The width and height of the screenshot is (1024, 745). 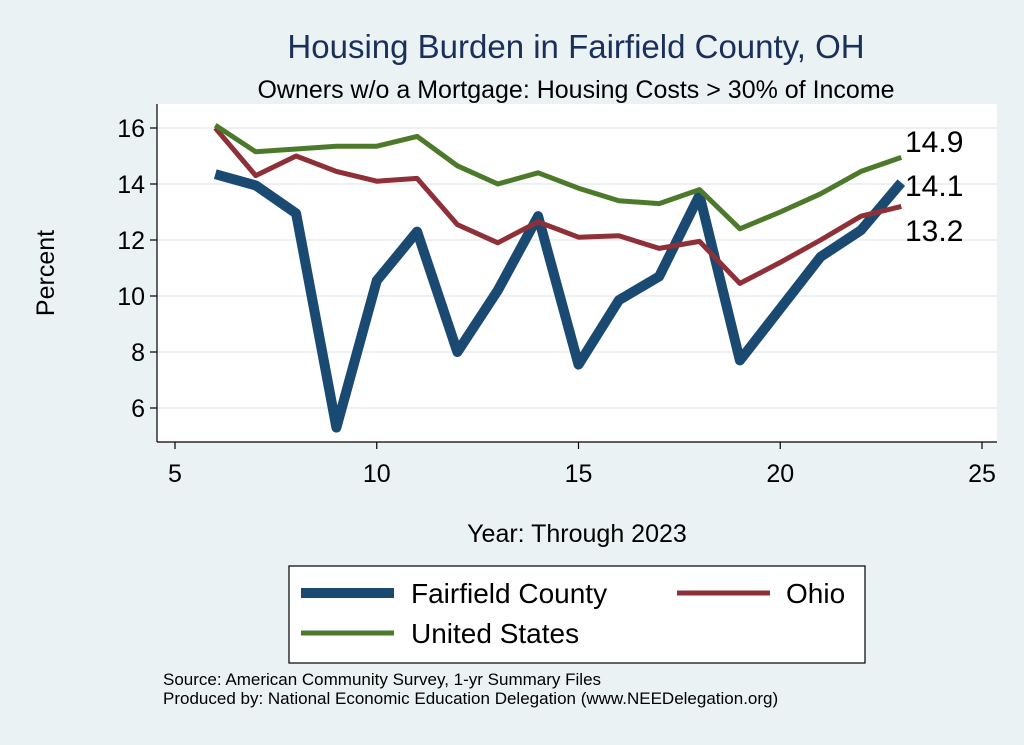 I want to click on chart-title: Housing Burden in Fairfield County, OH, so click(x=575, y=46).